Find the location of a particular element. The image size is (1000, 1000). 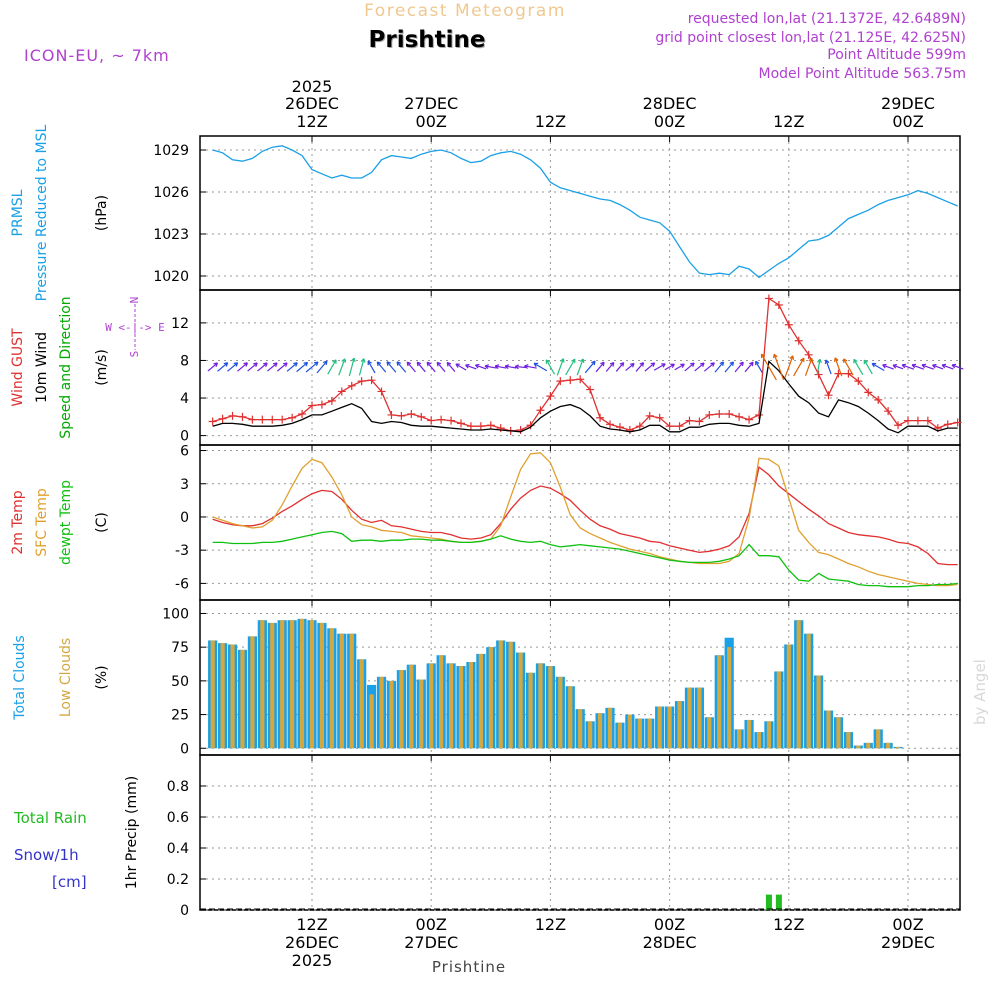

bottom-day-label: 29DEC is located at coordinates (908, 942).